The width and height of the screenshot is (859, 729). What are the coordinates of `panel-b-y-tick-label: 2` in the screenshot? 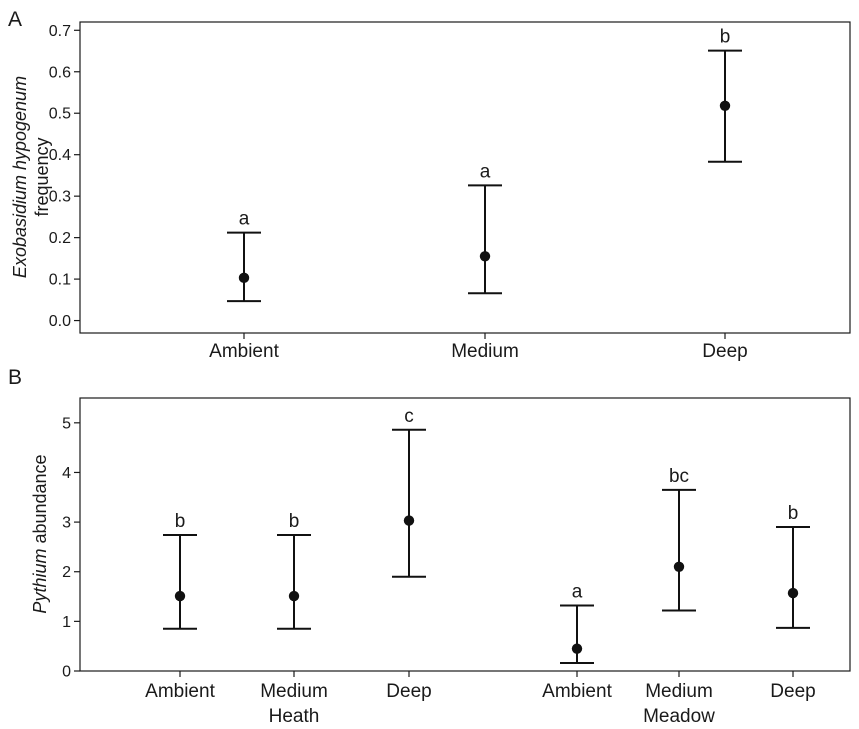 It's located at (66, 572).